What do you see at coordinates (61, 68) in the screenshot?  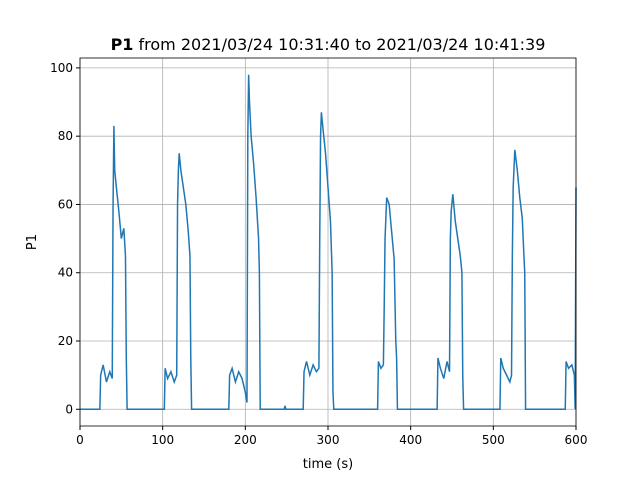 I see `y-tick-label: 100` at bounding box center [61, 68].